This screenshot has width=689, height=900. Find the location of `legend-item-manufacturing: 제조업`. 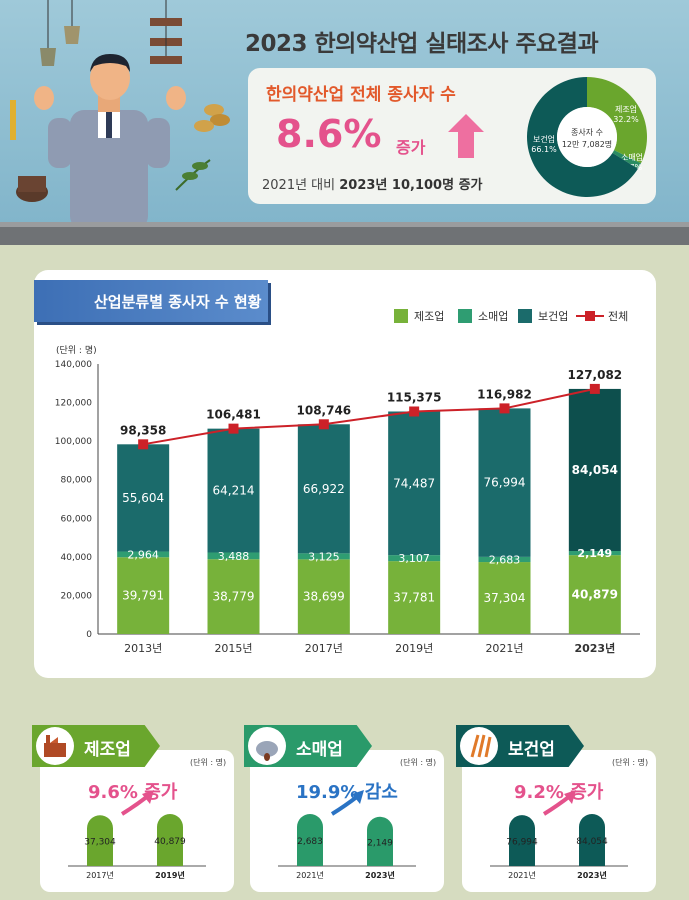

legend-item-manufacturing: 제조업 is located at coordinates (419, 316).